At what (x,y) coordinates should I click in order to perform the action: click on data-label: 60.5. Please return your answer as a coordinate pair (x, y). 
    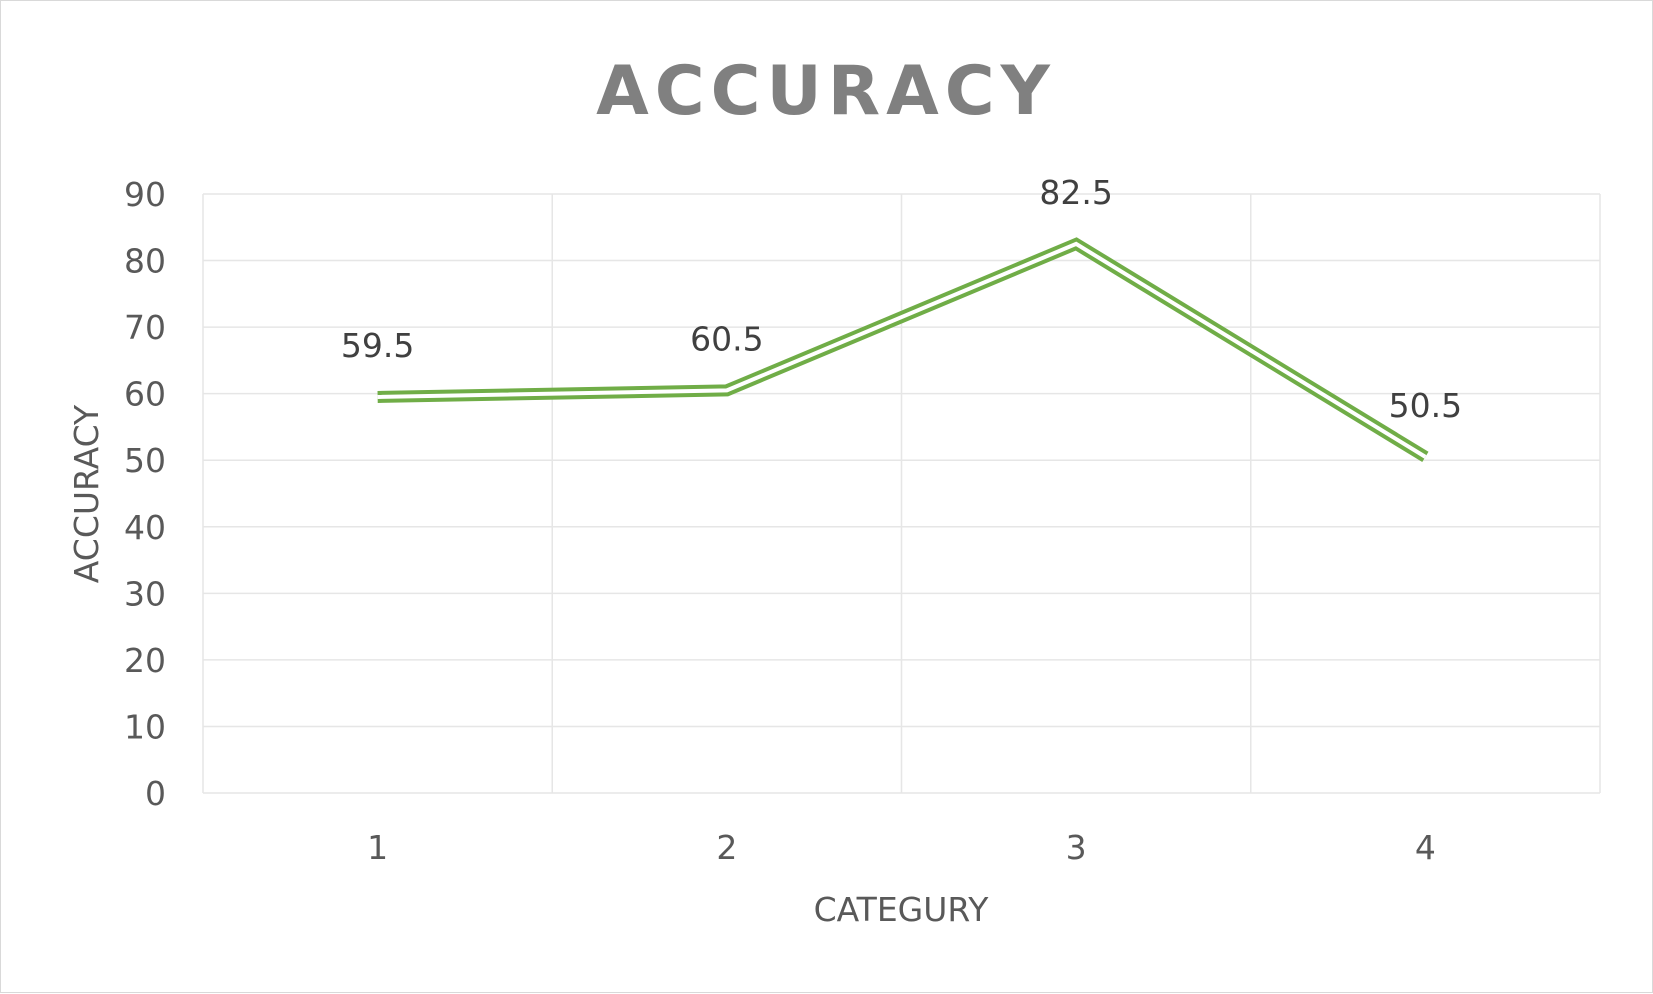
    Looking at the image, I should click on (726, 338).